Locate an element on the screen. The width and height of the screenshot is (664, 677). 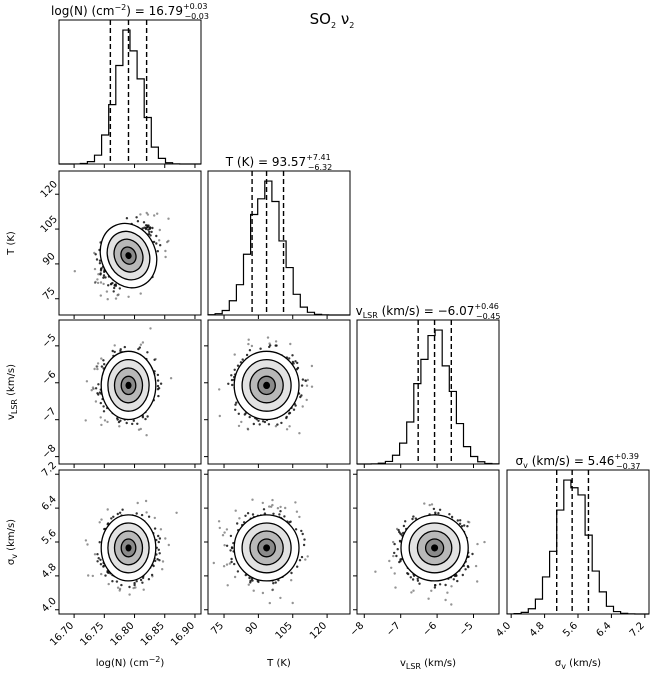
contour-level-5-vlsr-sigmav is located at coordinates (435, 548).